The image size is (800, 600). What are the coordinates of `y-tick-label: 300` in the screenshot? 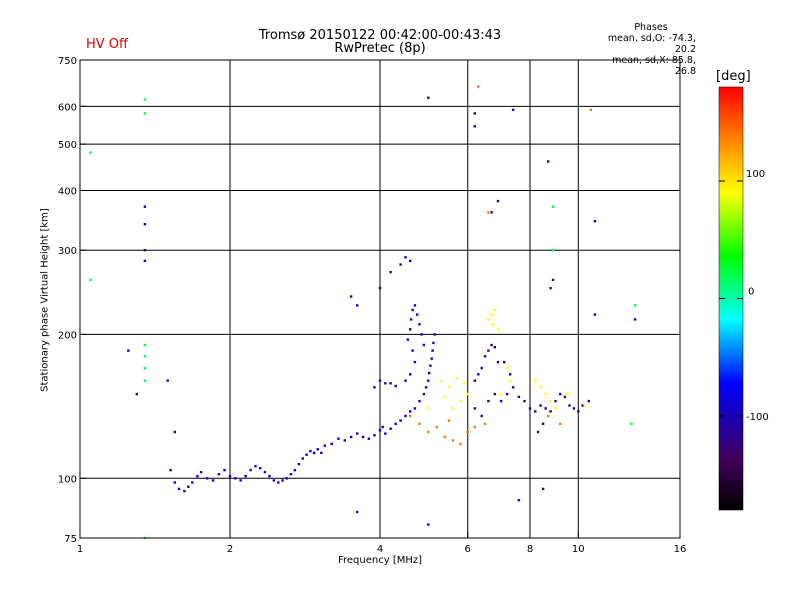 It's located at (67, 251).